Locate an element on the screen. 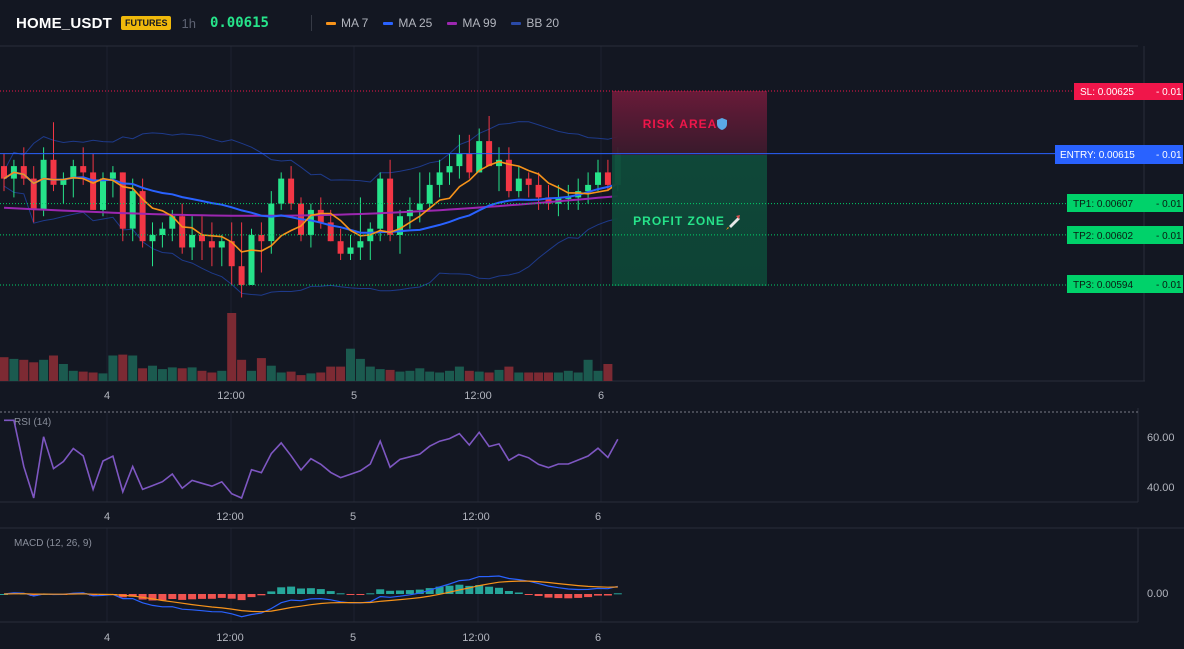 The height and width of the screenshot is (649, 1184). tp2-label: TP2: 0.00602 - 0.01 is located at coordinates (1125, 235).